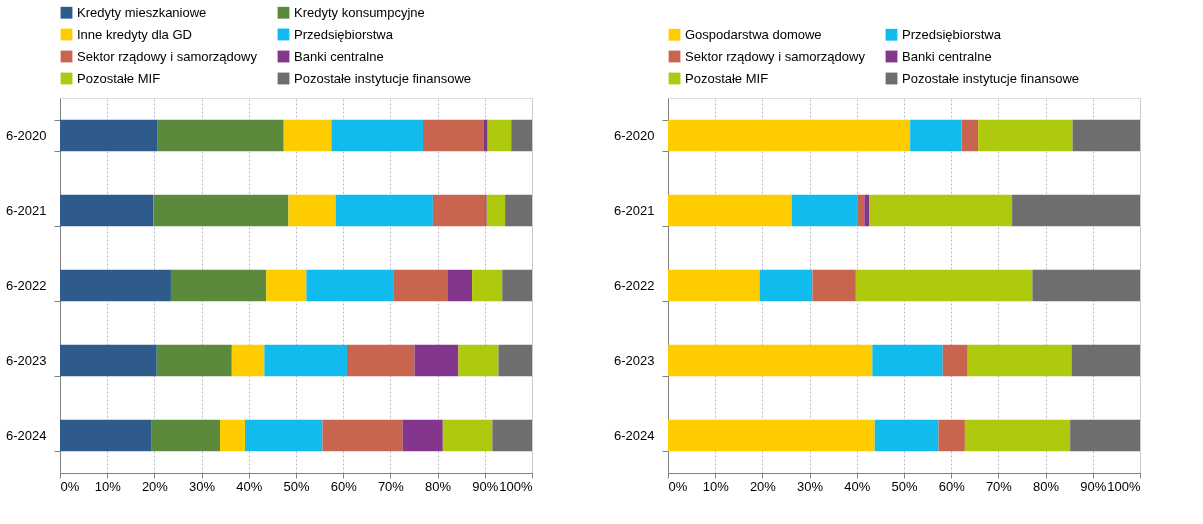 The image size is (1203, 524). What do you see at coordinates (753, 34) in the screenshot?
I see `legend-label: Gospodarstwa domowe` at bounding box center [753, 34].